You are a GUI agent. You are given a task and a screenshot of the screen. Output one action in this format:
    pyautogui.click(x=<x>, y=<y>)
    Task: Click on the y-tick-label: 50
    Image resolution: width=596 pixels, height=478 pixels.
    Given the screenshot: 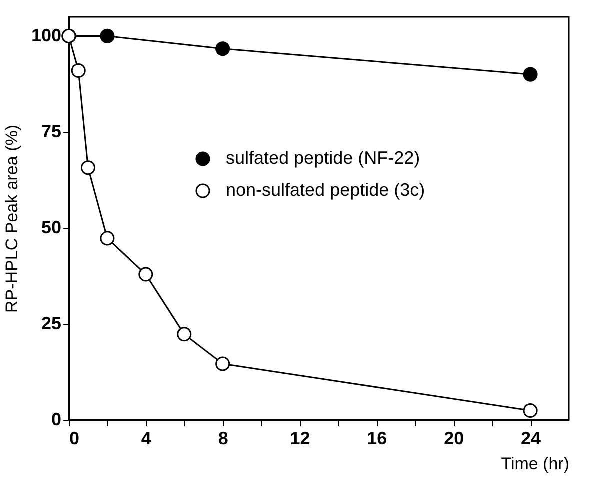 What is the action you would take?
    pyautogui.click(x=51, y=228)
    